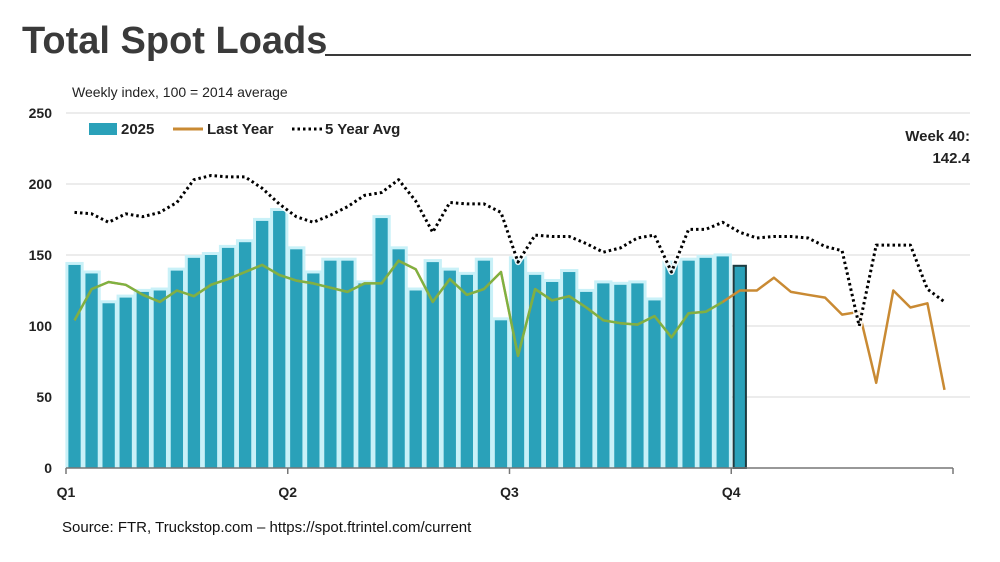 Image resolution: width=1000 pixels, height=562 pixels. Describe the element at coordinates (175, 41) in the screenshot. I see `page-title: Total Spot Loads` at that location.